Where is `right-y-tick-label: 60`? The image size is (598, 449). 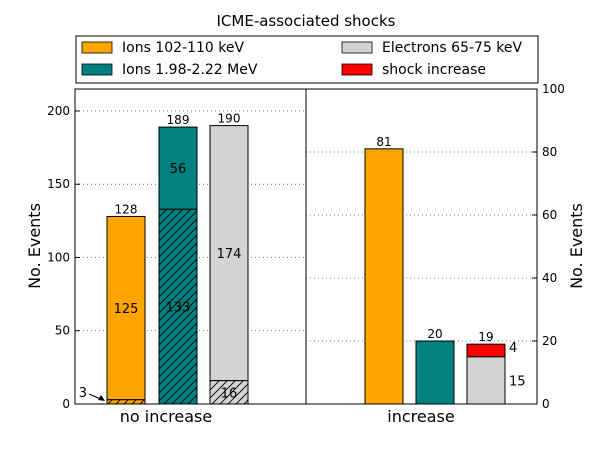
right-y-tick-label: 60 is located at coordinates (549, 215).